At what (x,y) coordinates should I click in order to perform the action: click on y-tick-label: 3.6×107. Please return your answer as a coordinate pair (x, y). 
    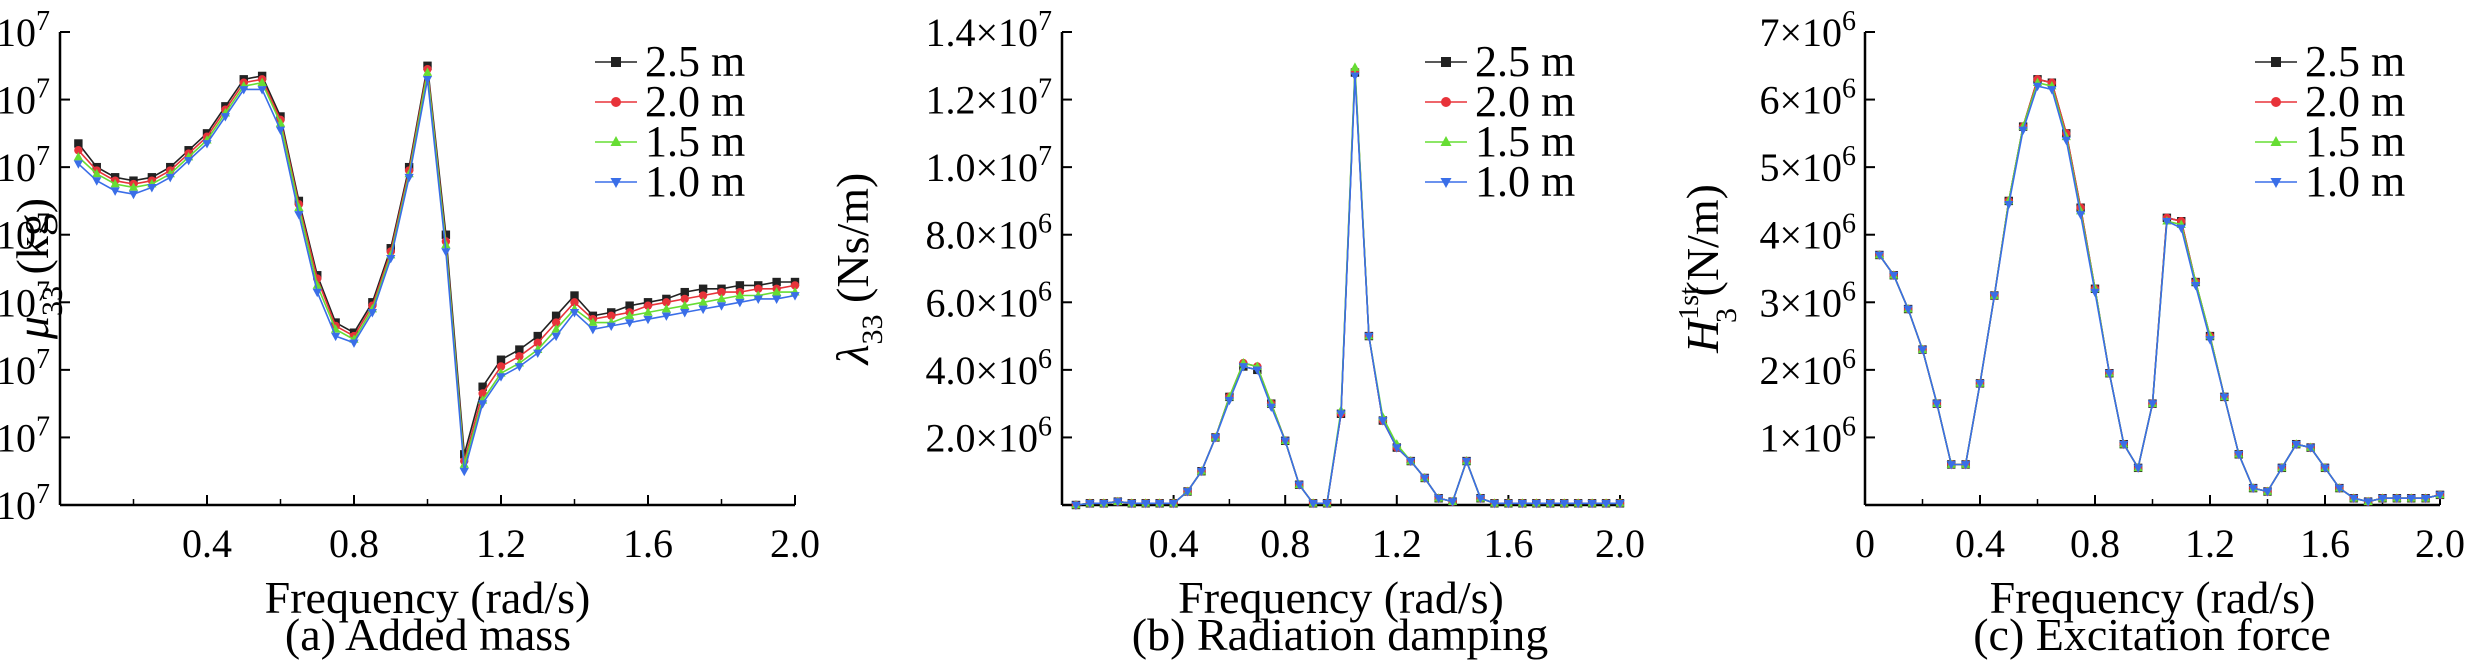
    Looking at the image, I should click on (25, 98).